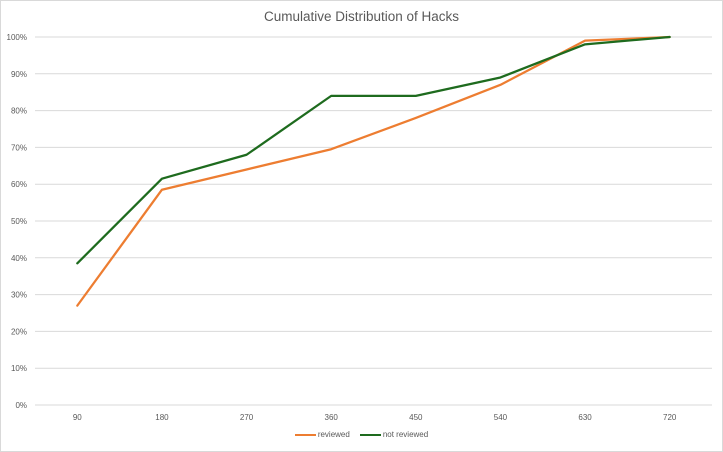  I want to click on legend-item-not-reviewed: not reviewed, so click(394, 434).